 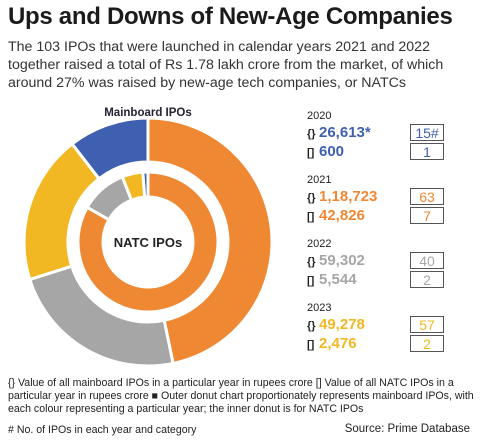 I want to click on inner-ring-label: NATC IPOs, so click(x=148, y=242).